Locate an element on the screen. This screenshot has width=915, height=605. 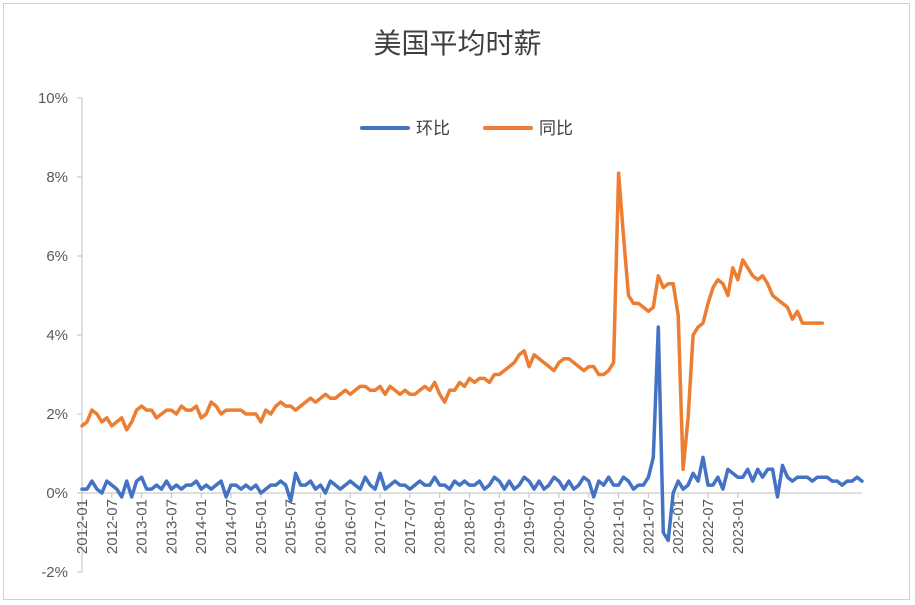
x-tick-label: 2022-01 is located at coordinates (678, 526).